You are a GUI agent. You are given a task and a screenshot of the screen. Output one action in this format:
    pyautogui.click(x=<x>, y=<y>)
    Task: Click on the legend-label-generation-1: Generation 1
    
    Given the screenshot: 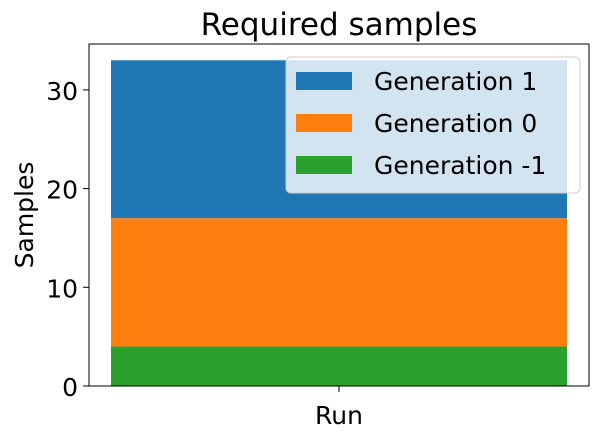 What is the action you would take?
    pyautogui.click(x=455, y=81)
    